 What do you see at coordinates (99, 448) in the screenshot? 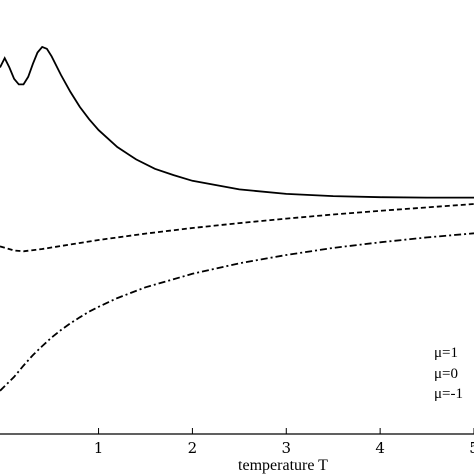
I see `x-tick-label: 1` at bounding box center [99, 448].